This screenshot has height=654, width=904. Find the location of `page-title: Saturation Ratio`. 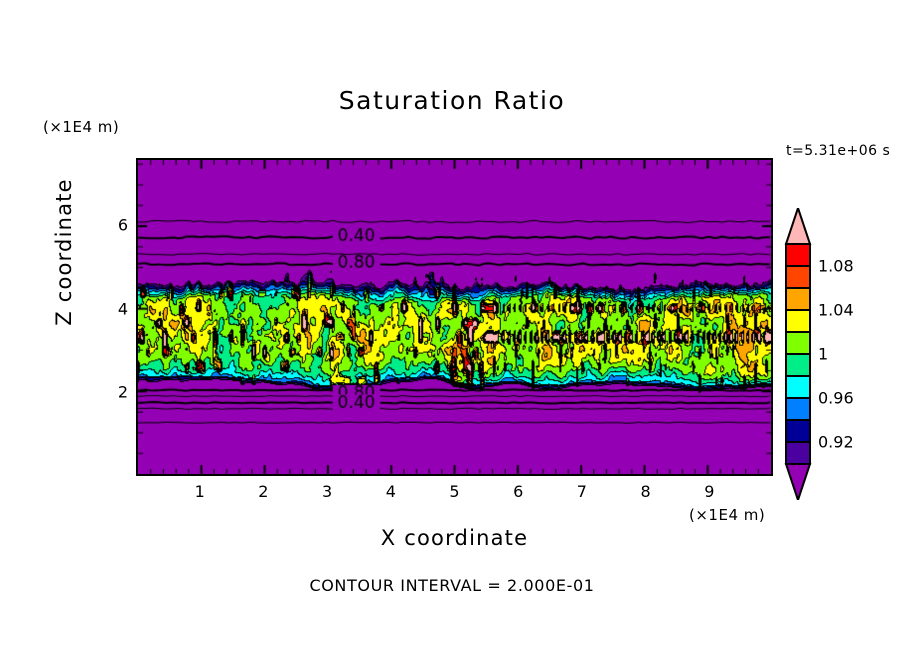

page-title: Saturation Ratio is located at coordinates (452, 100).